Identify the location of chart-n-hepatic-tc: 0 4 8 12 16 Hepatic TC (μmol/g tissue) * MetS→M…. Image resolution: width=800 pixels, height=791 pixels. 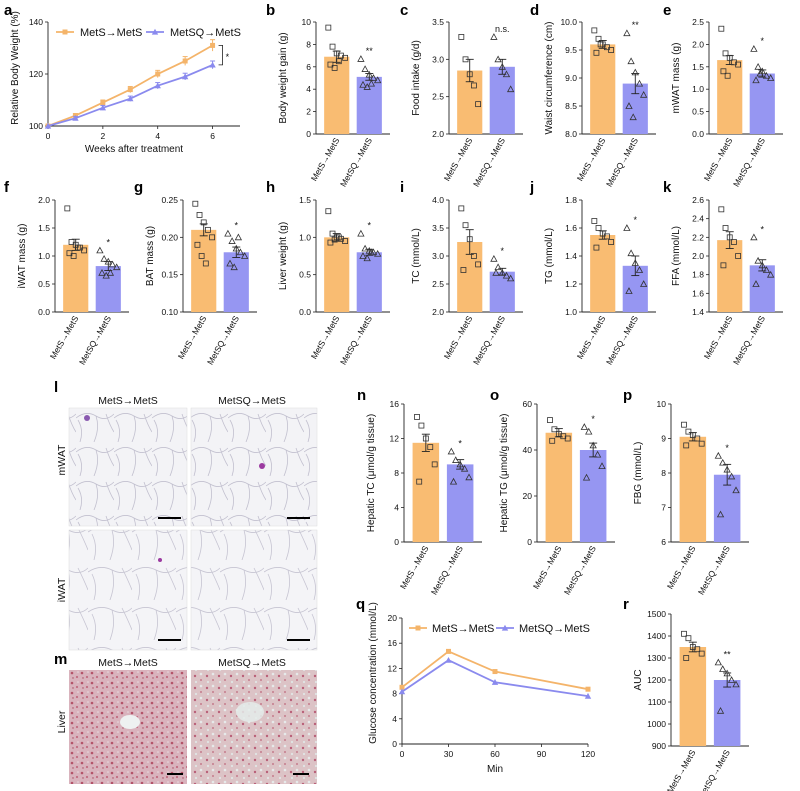
(424, 497).